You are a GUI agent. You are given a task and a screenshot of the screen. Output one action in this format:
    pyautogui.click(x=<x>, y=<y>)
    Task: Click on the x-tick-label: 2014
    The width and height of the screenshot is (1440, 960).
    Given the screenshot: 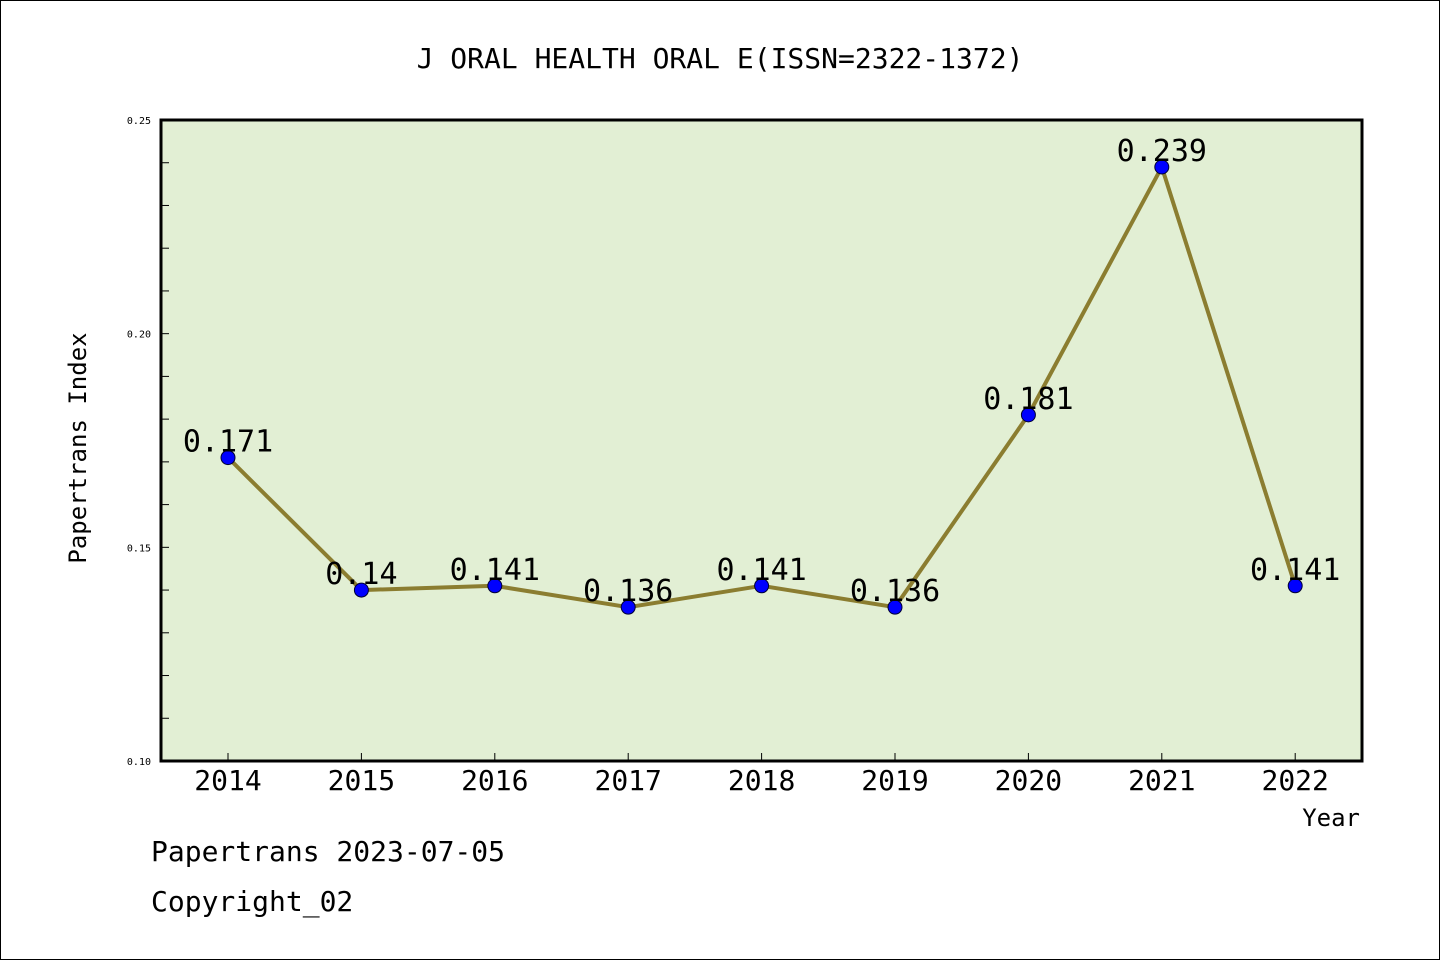 What is the action you would take?
    pyautogui.click(x=227, y=780)
    